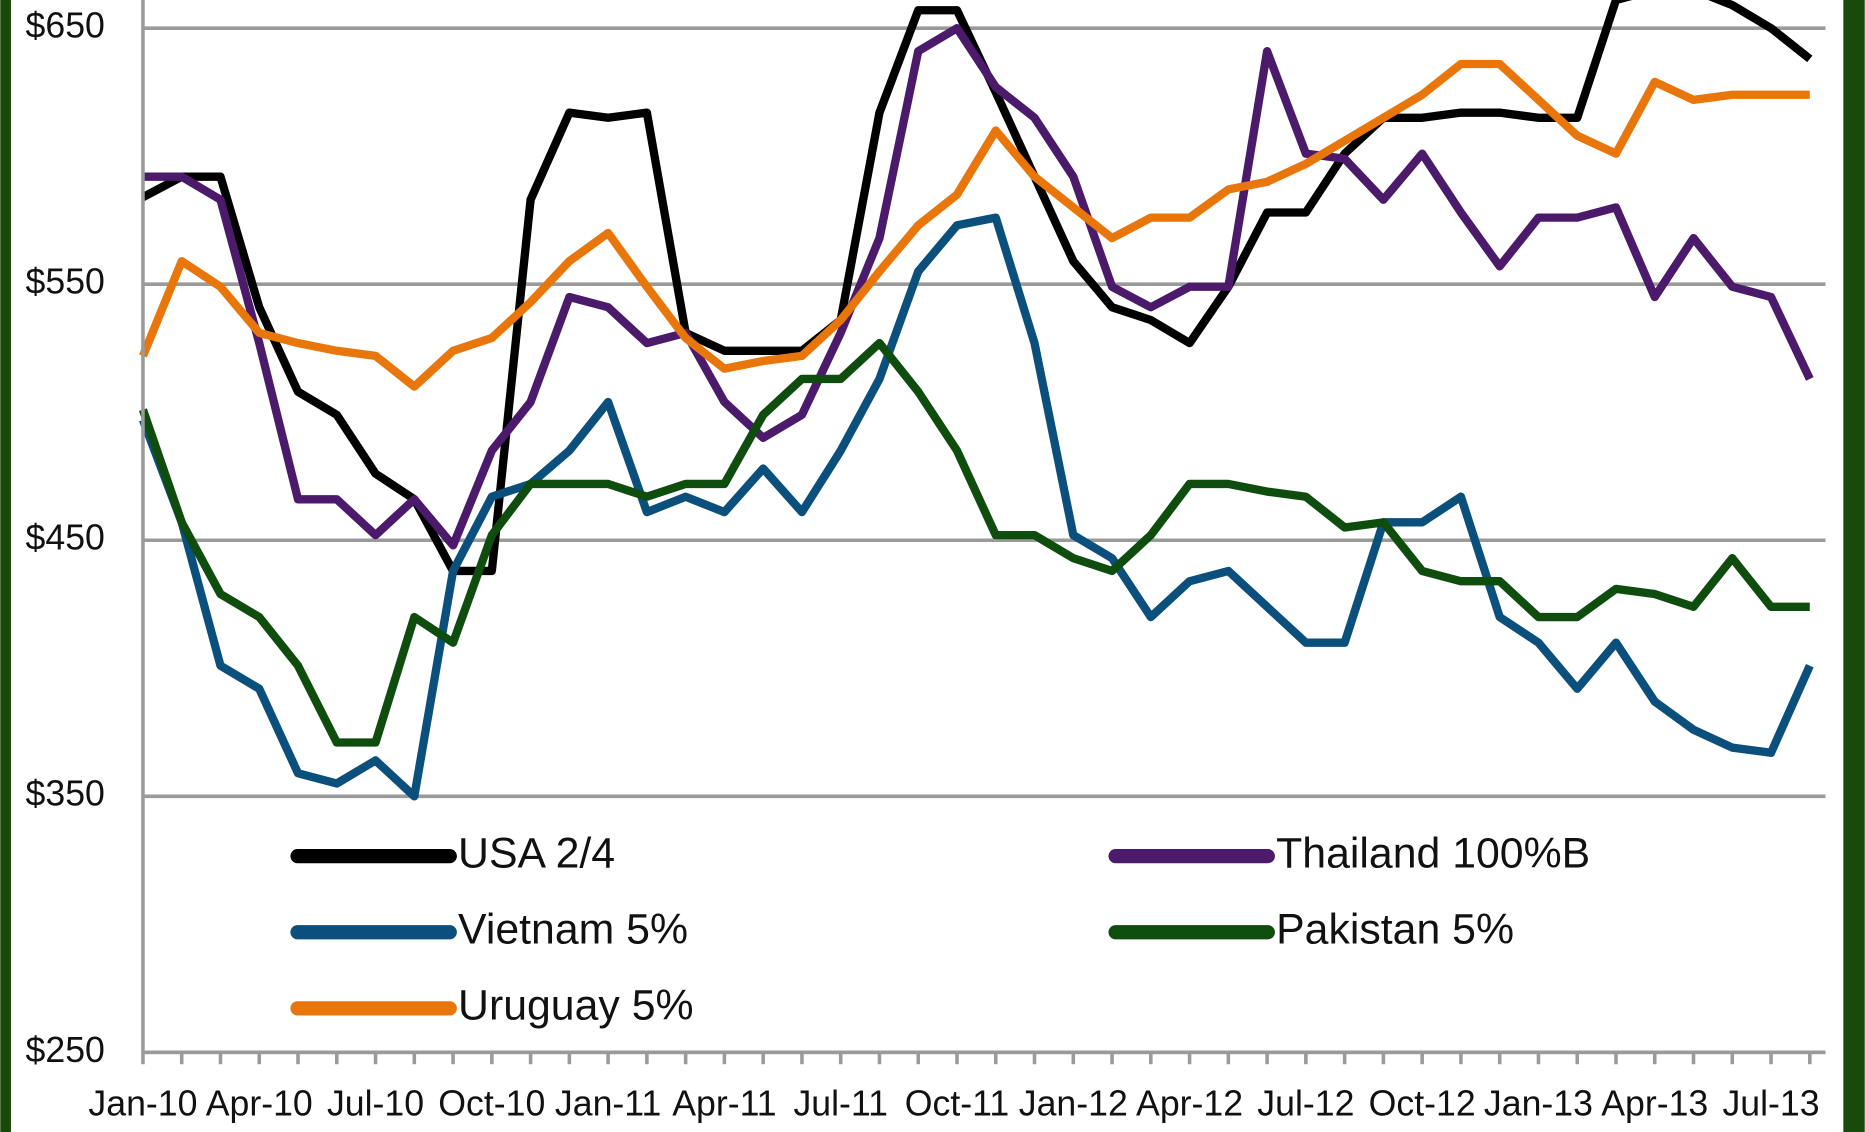  I want to click on x-tick-label: Jan-13, so click(1538, 1103).